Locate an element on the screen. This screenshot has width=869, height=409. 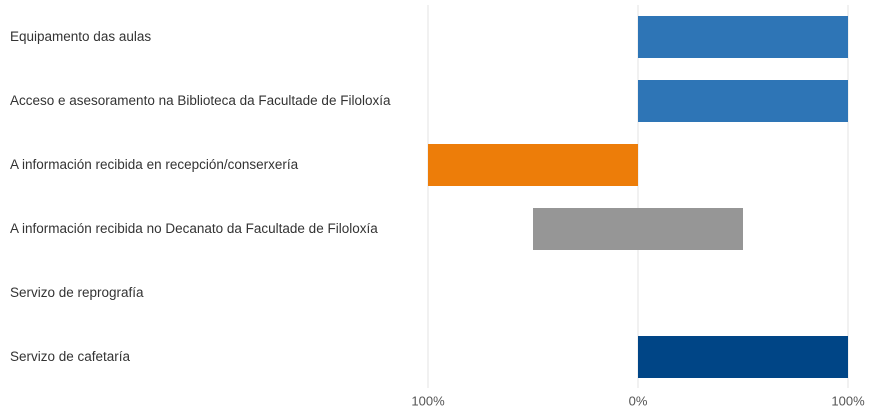
category-label: Servizo de cafetaría is located at coordinates (70, 356).